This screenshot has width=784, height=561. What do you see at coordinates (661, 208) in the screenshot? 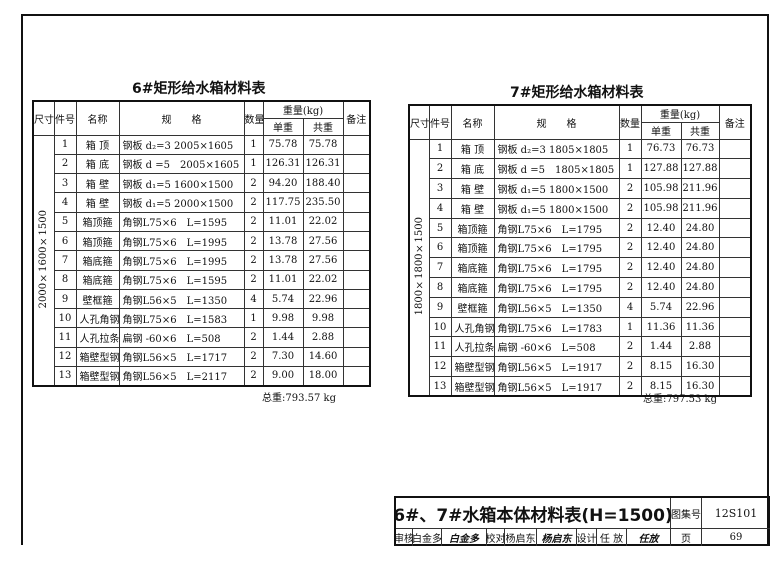
I see `item-unit-weight: 105.98` at bounding box center [661, 208].